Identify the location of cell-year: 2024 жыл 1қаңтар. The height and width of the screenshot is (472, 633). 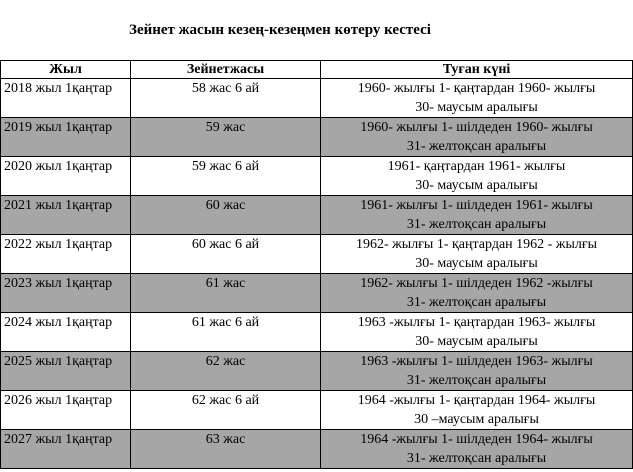
(65, 332).